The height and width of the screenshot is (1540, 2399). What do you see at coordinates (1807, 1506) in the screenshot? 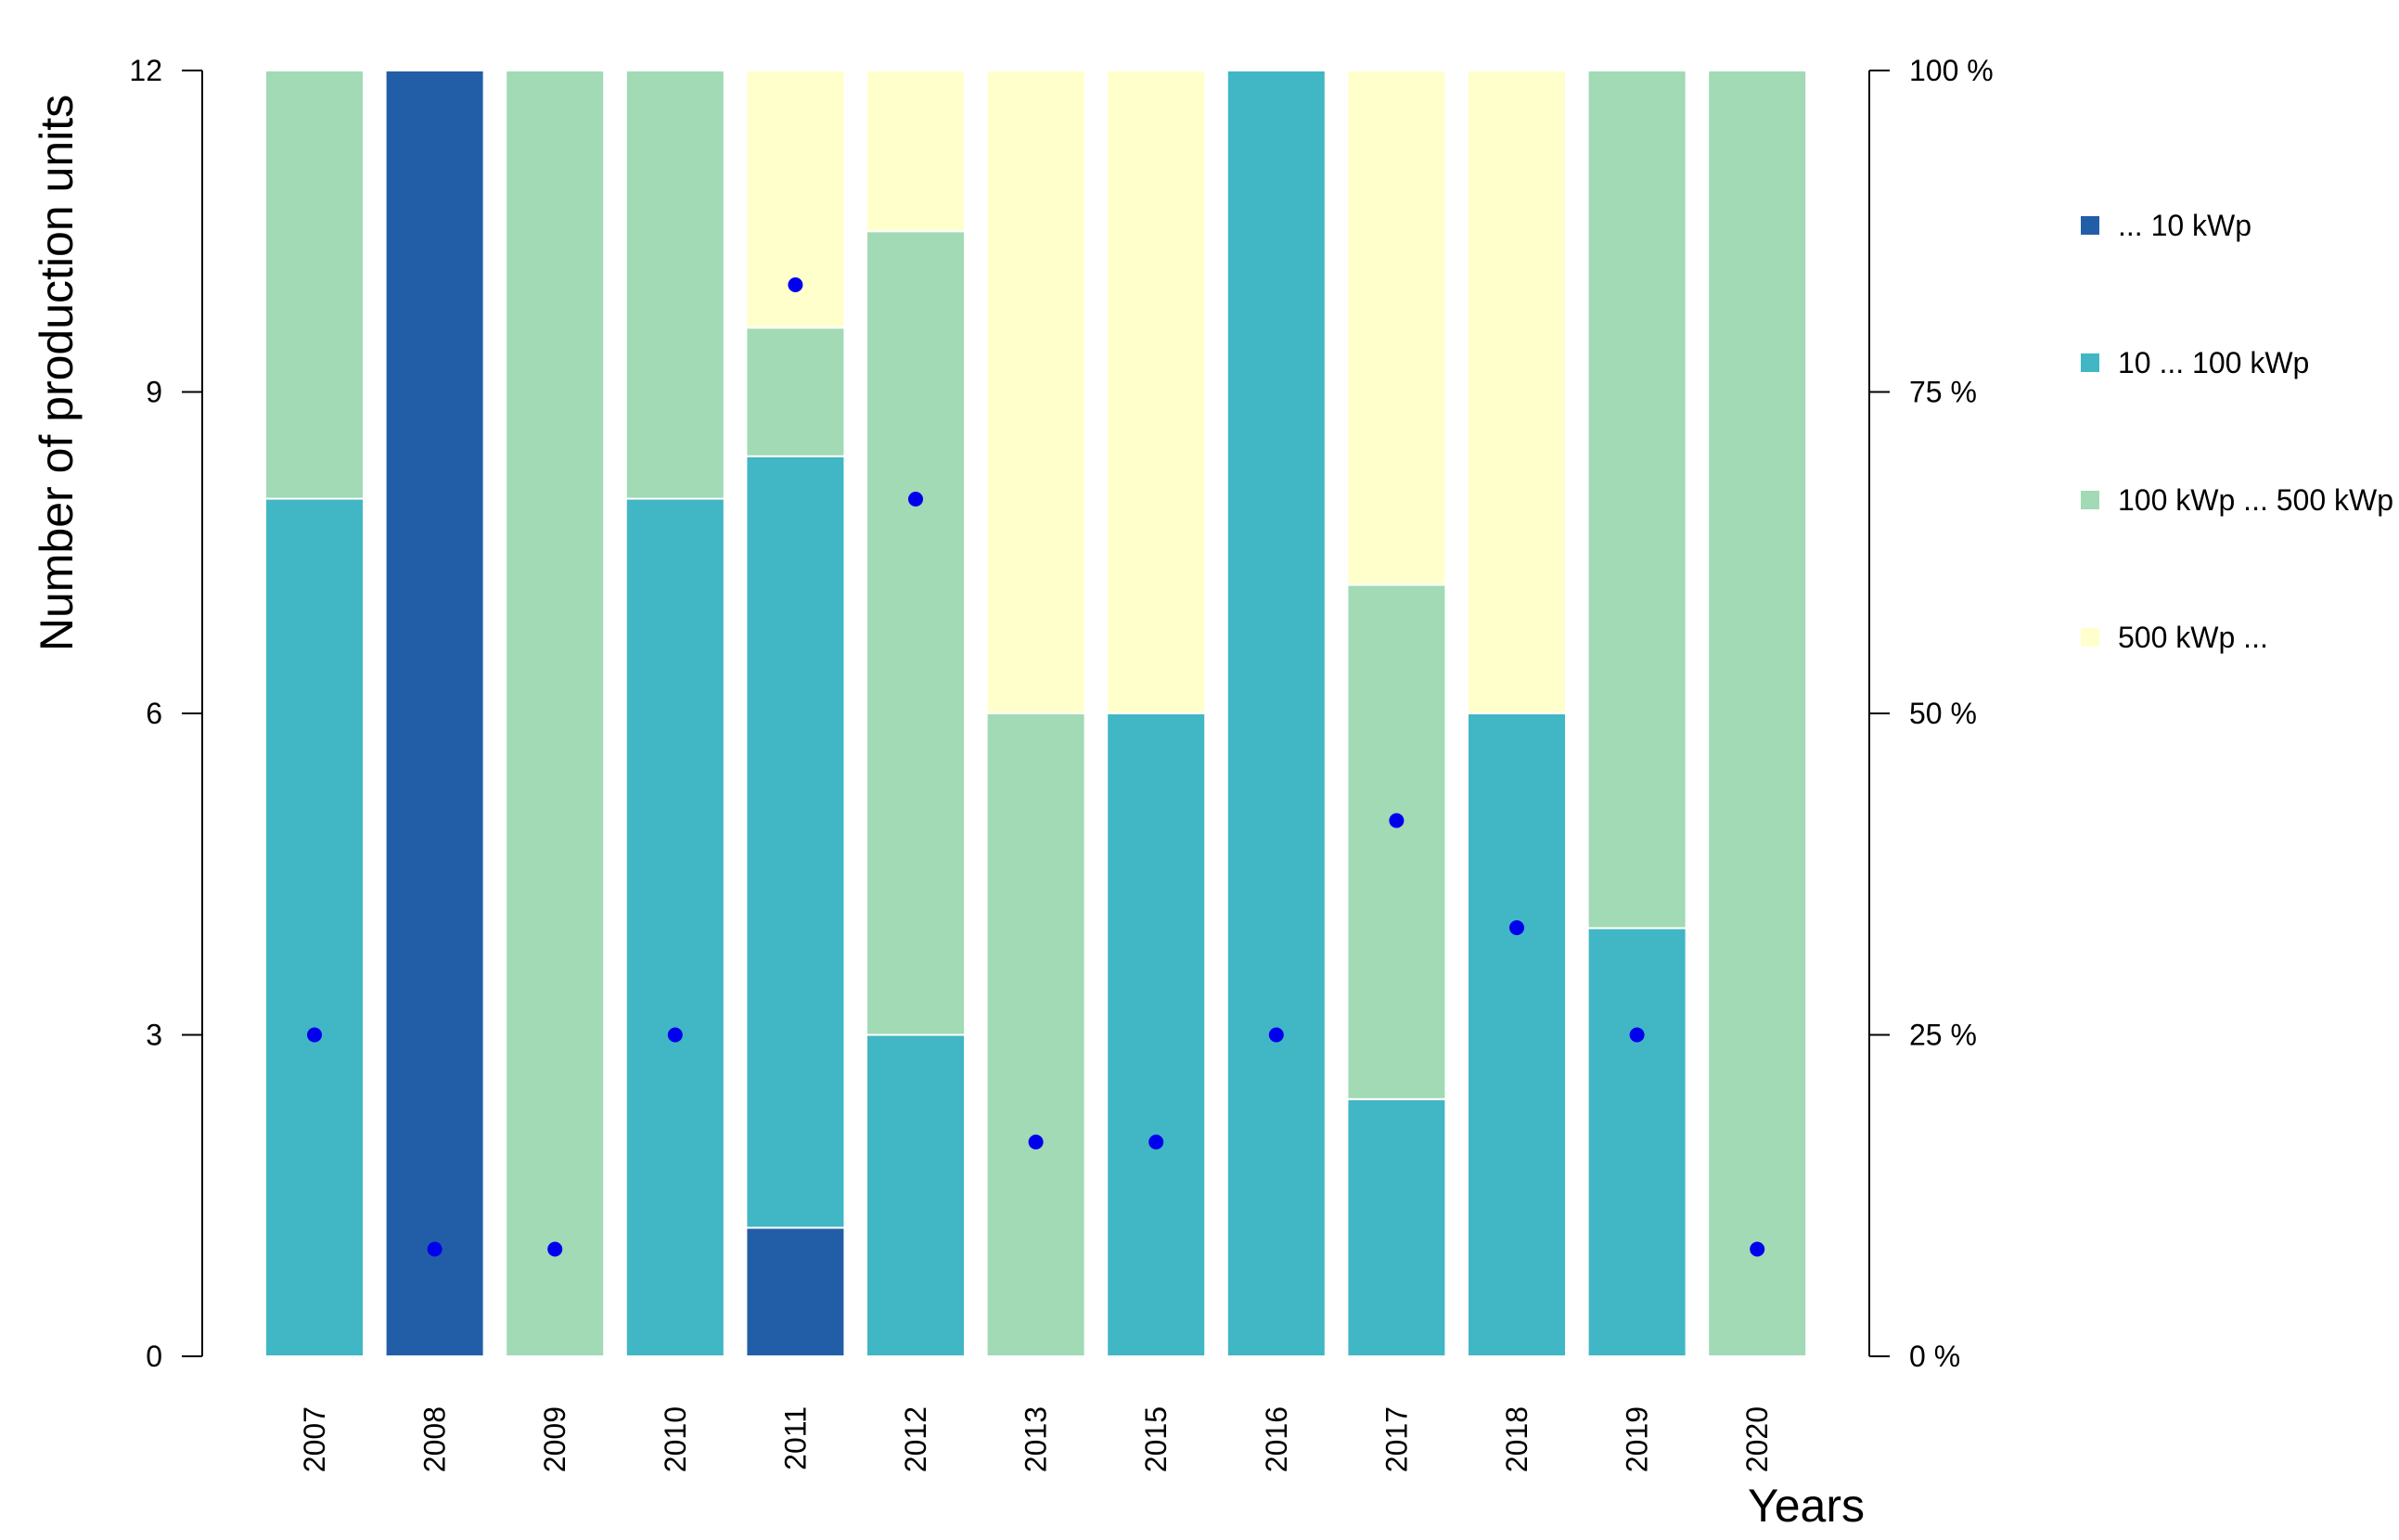
I see `x-axis-title: Years` at bounding box center [1807, 1506].